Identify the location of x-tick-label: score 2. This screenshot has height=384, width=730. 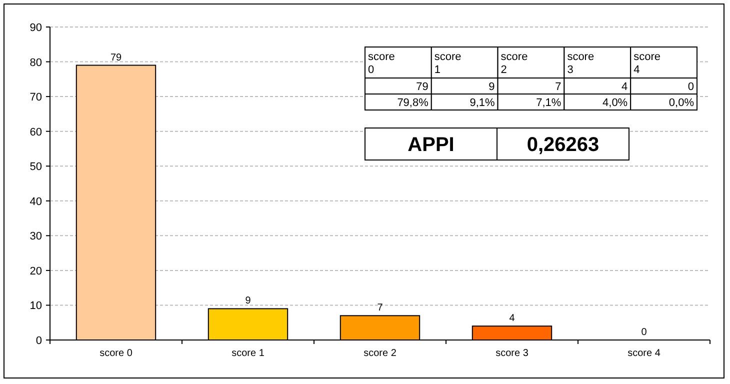
(380, 353).